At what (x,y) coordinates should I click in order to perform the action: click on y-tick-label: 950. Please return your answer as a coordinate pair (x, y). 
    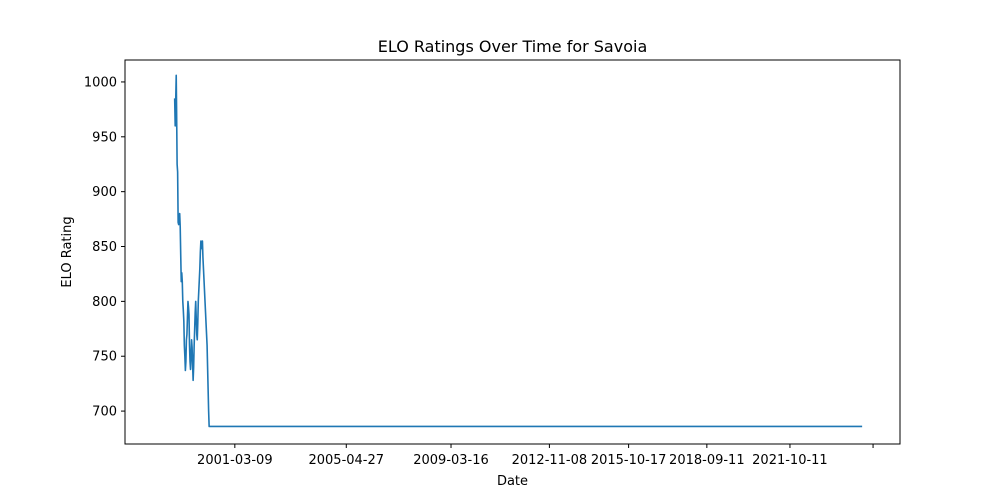
    Looking at the image, I should click on (104, 137).